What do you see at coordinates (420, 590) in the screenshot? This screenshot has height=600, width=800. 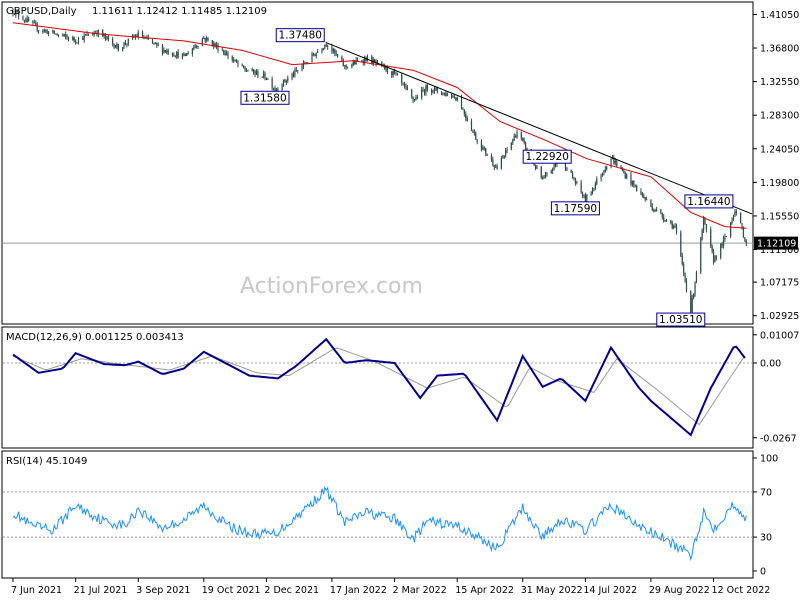 I see `x-tick-label: 2 Mar 2022` at bounding box center [420, 590].